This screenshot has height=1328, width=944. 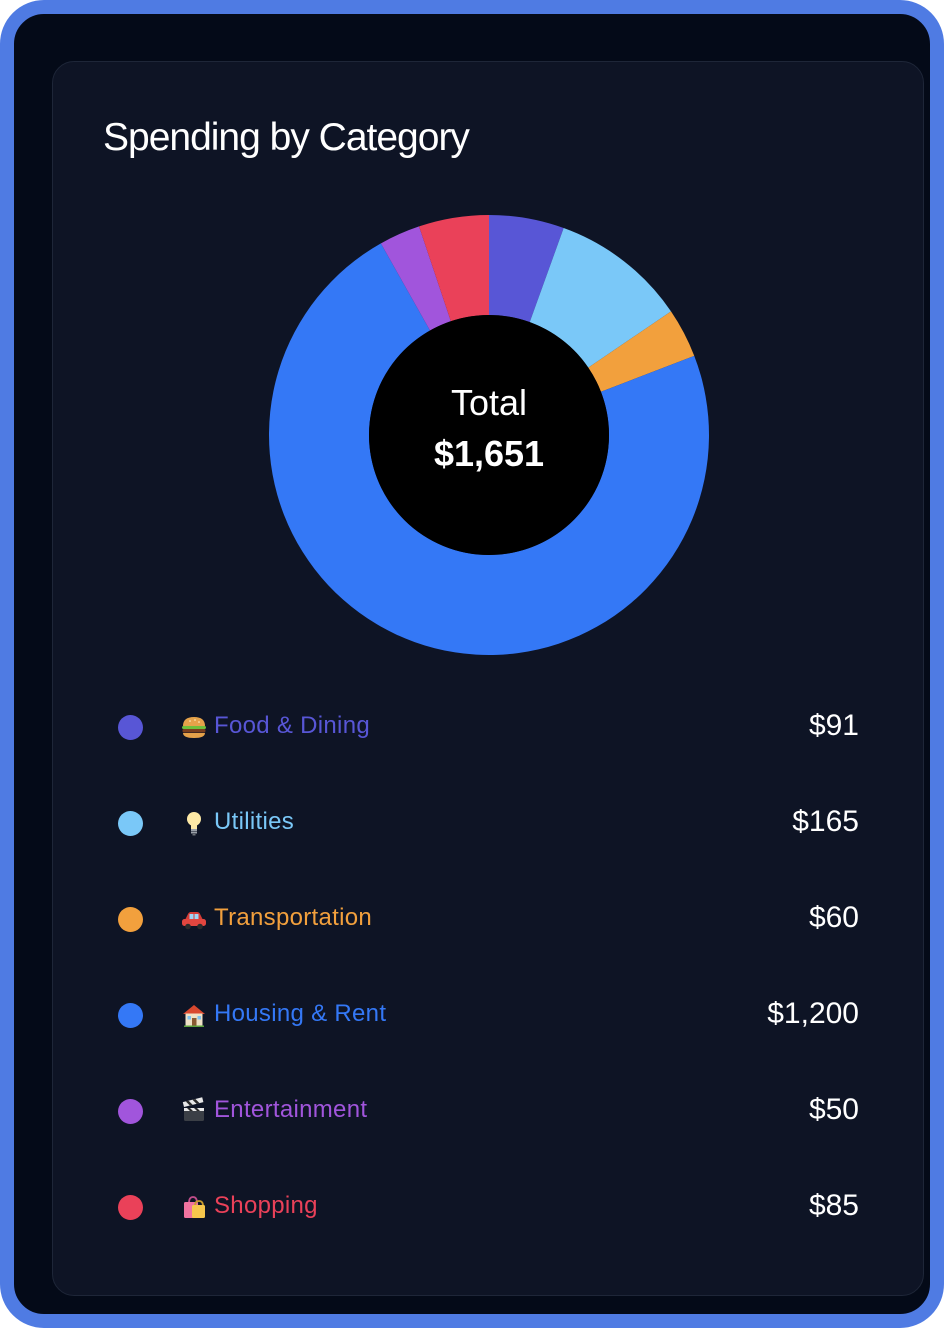 I want to click on donut-center, so click(x=489, y=435).